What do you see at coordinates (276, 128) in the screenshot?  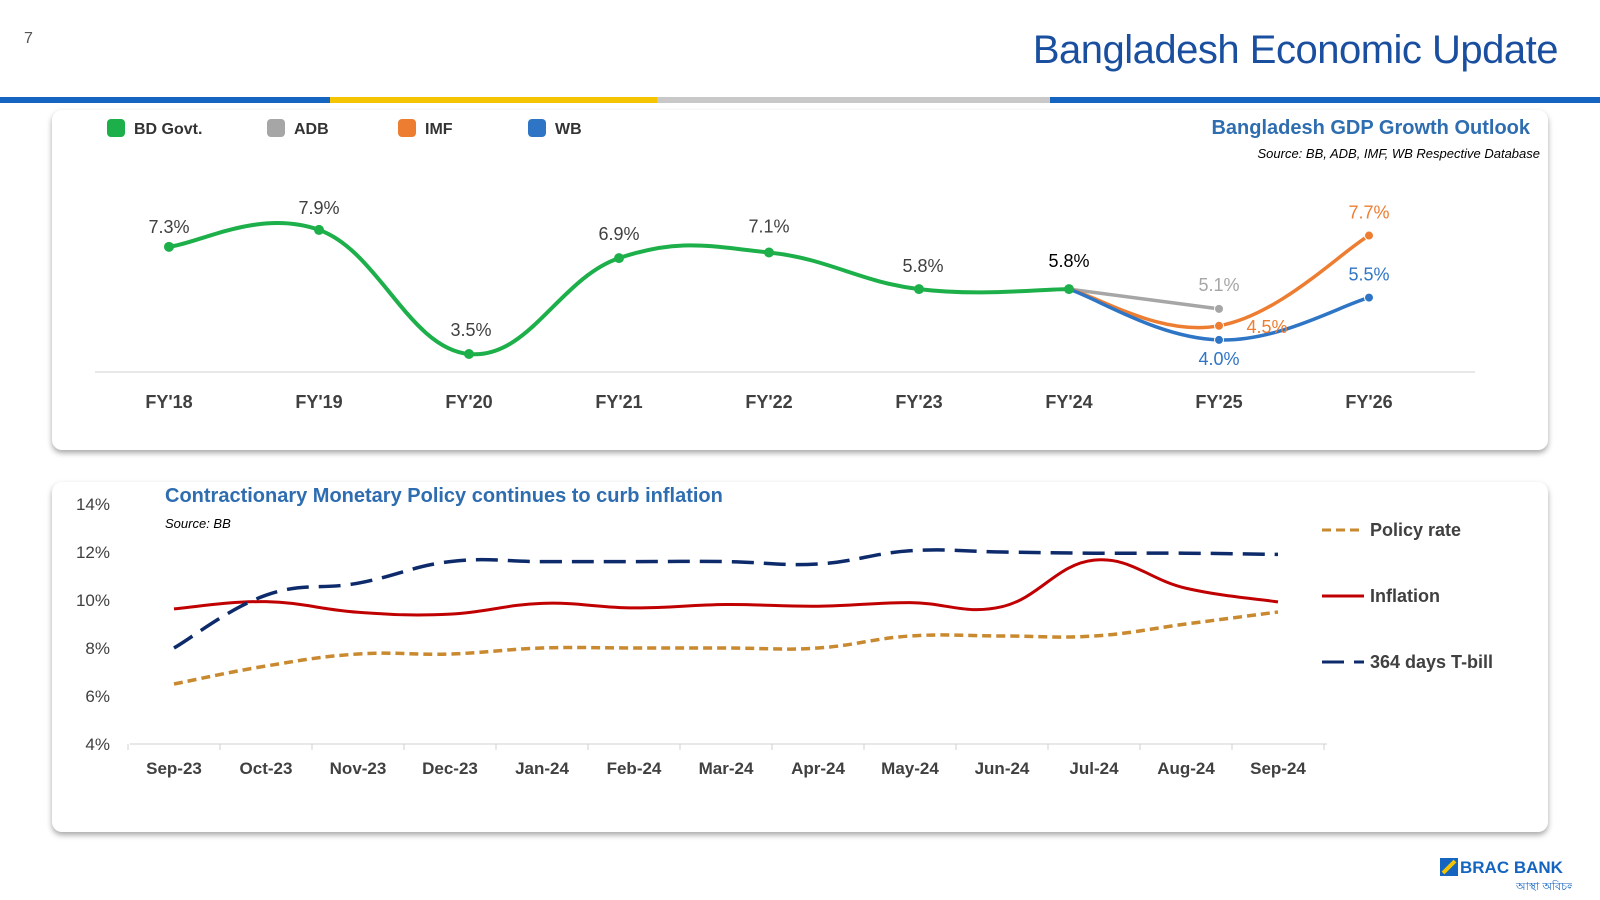 I see `legend-swatch-adb` at bounding box center [276, 128].